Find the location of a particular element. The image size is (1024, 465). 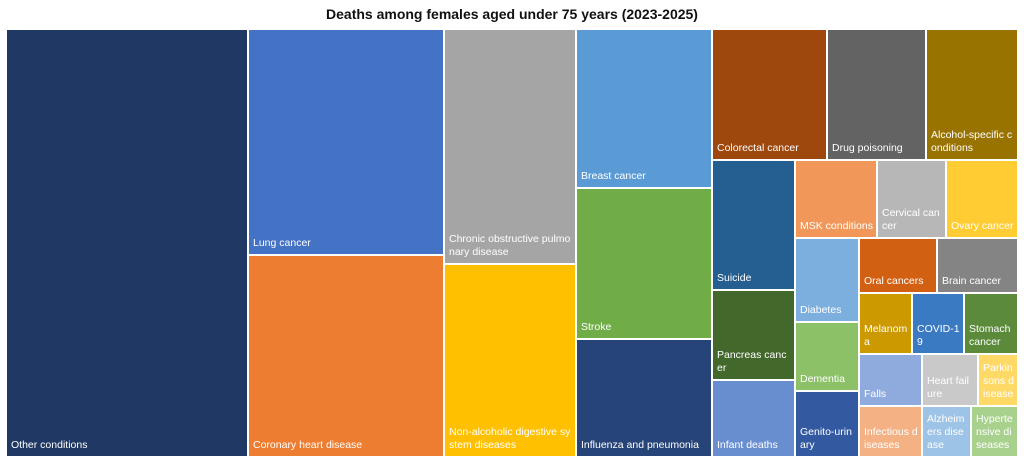

treemap-tile: Stroke is located at coordinates (644, 263).